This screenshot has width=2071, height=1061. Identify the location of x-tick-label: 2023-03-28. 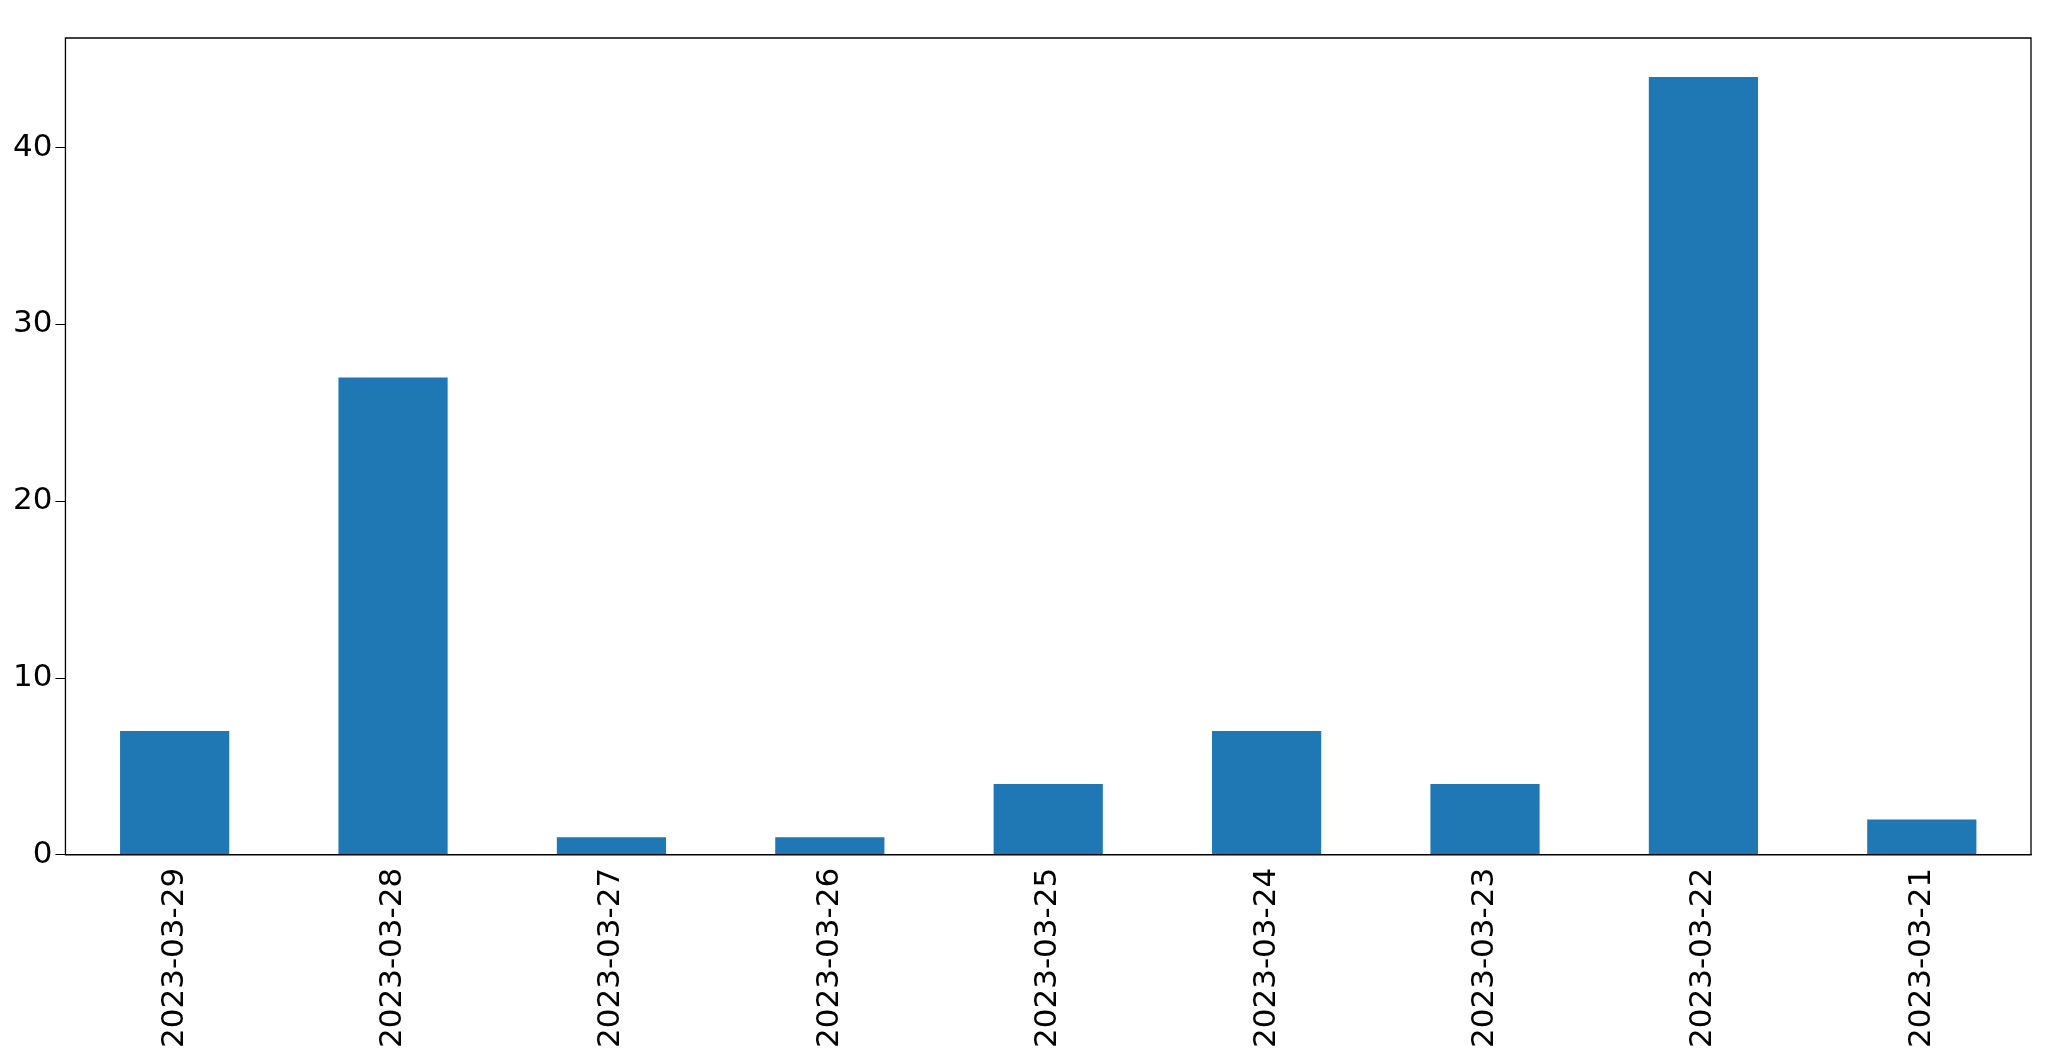
(390, 958).